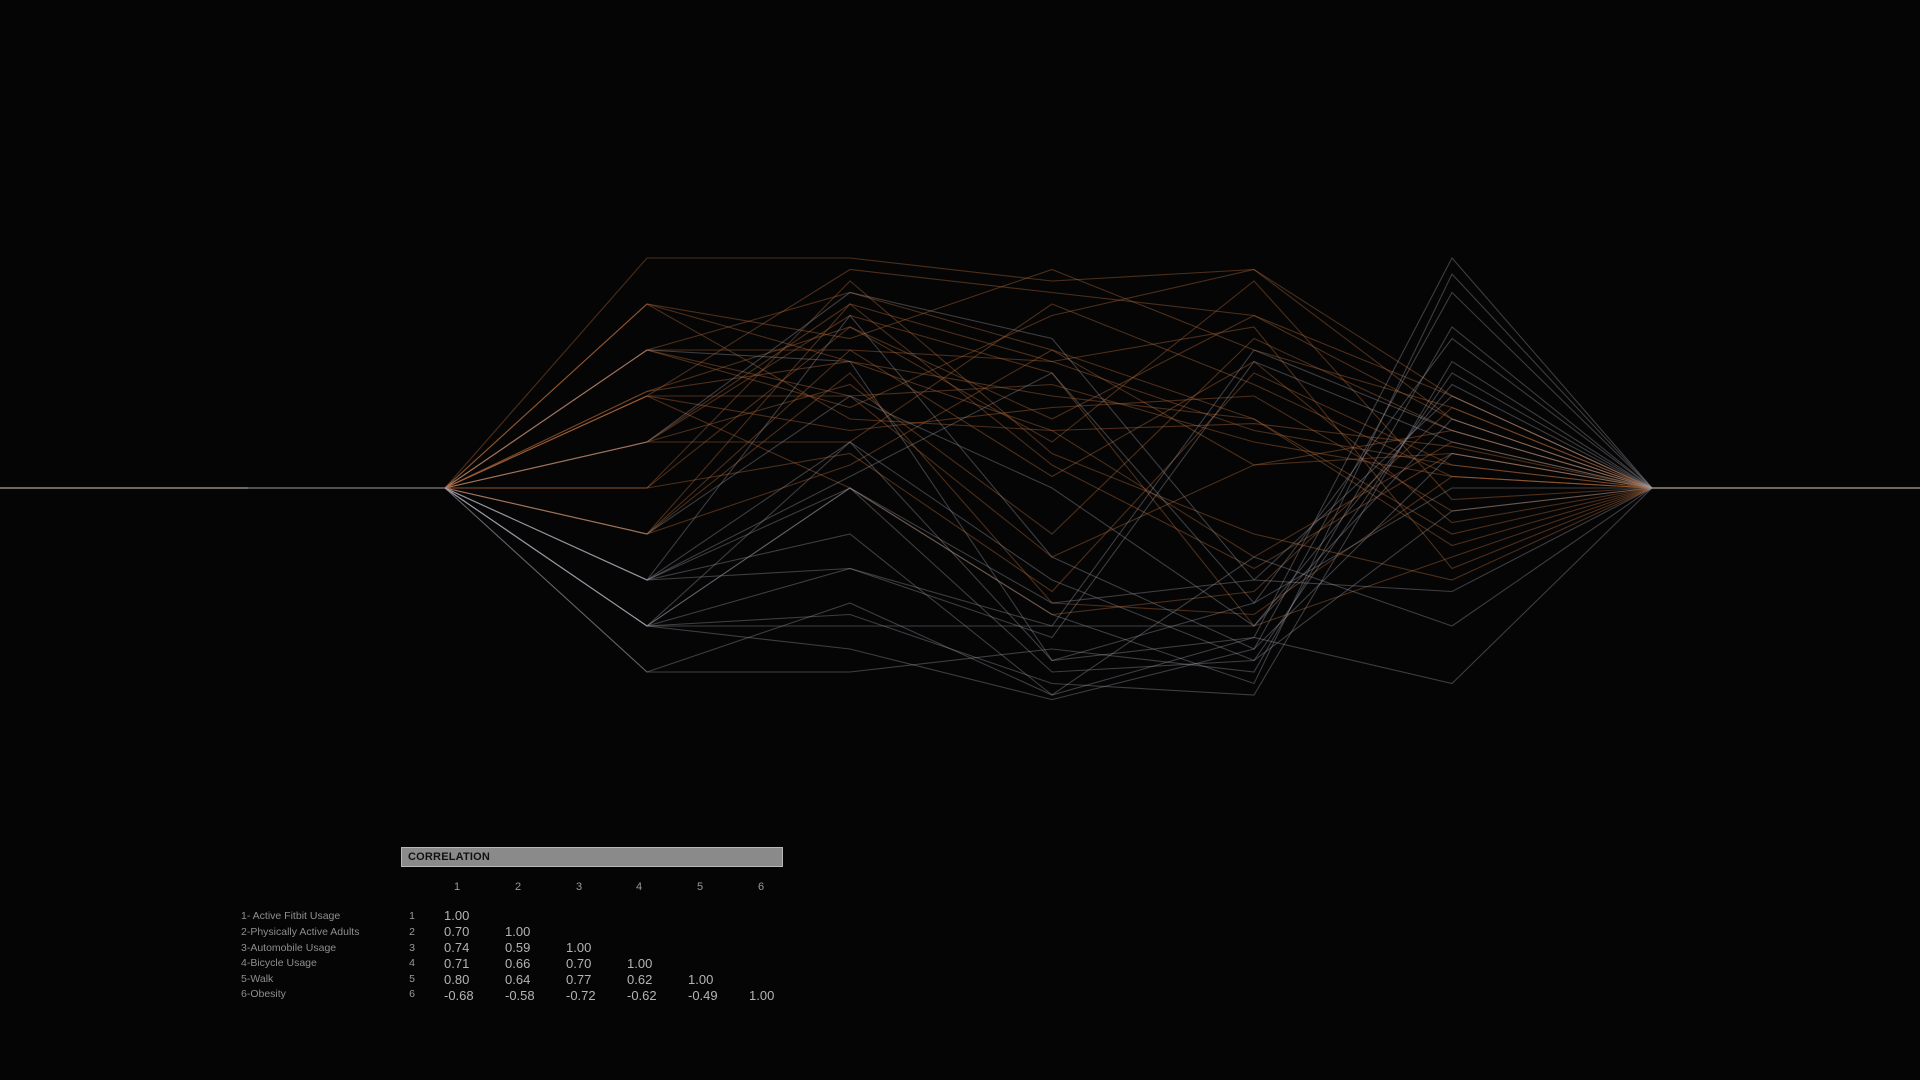  Describe the element at coordinates (291, 916) in the screenshot. I see `row-label: 1- Active Fitbit Usage` at that location.